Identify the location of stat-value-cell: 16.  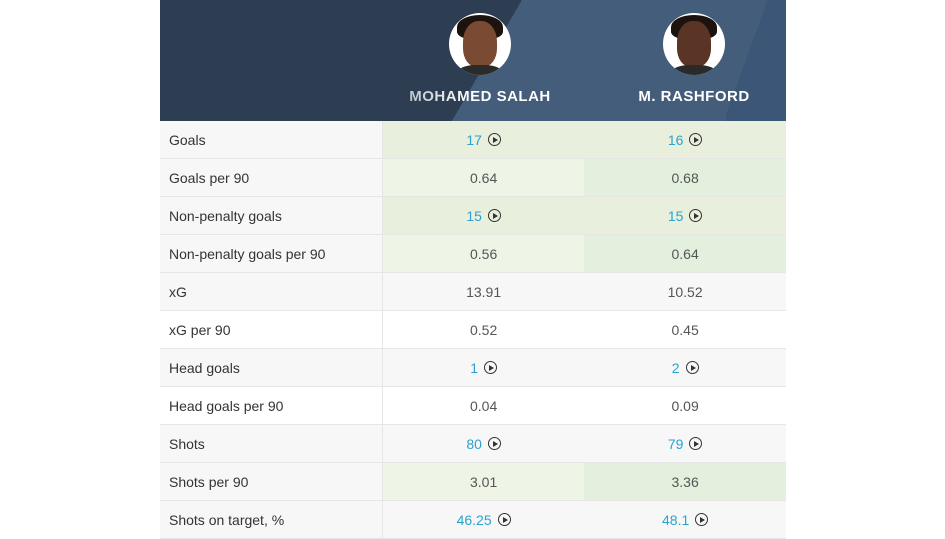
(685, 140).